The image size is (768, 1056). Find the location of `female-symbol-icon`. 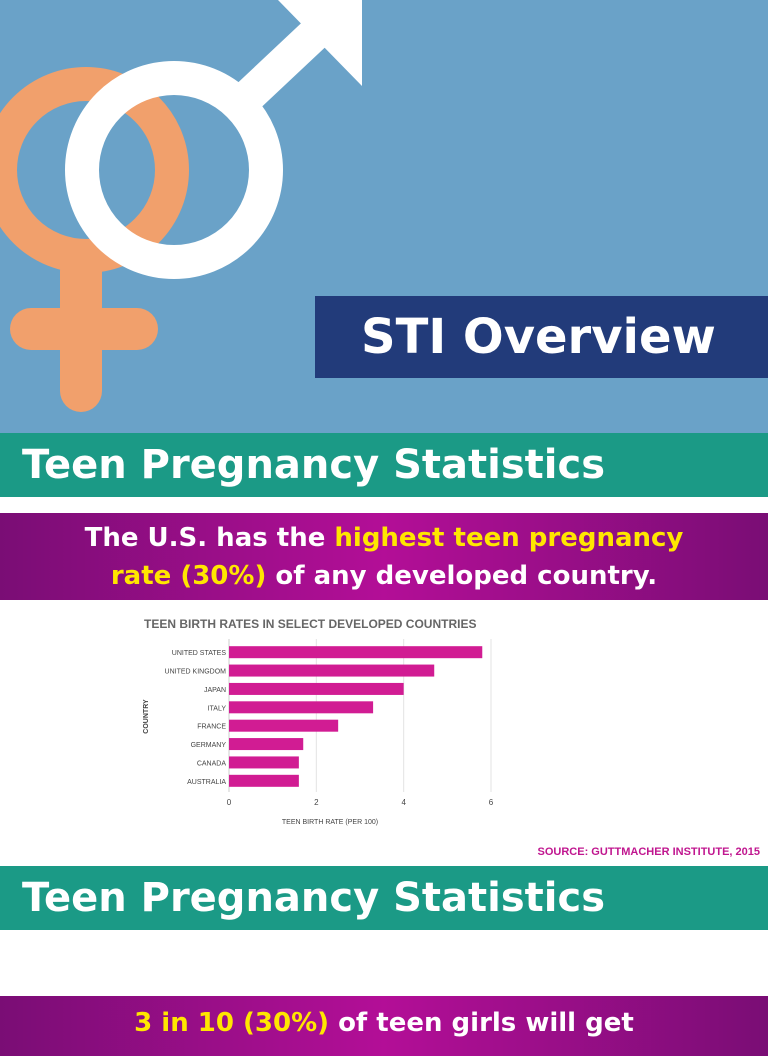

female-symbol-icon is located at coordinates (94, 239).